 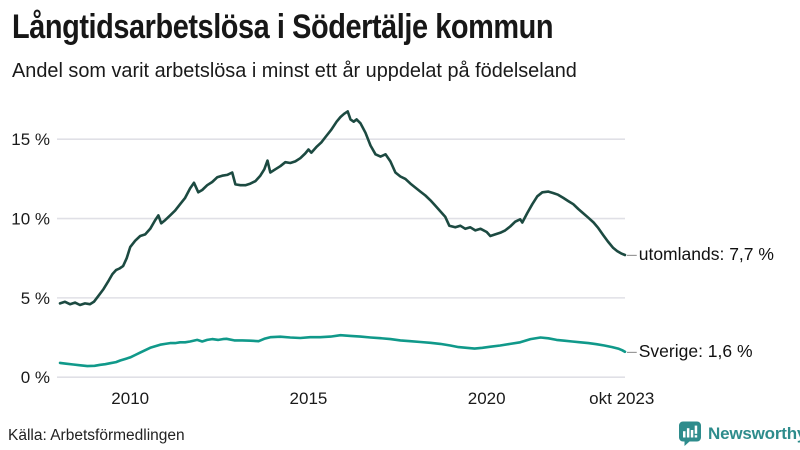 What do you see at coordinates (96, 435) in the screenshot?
I see `source-caption: Källa: Arbetsförmedlingen` at bounding box center [96, 435].